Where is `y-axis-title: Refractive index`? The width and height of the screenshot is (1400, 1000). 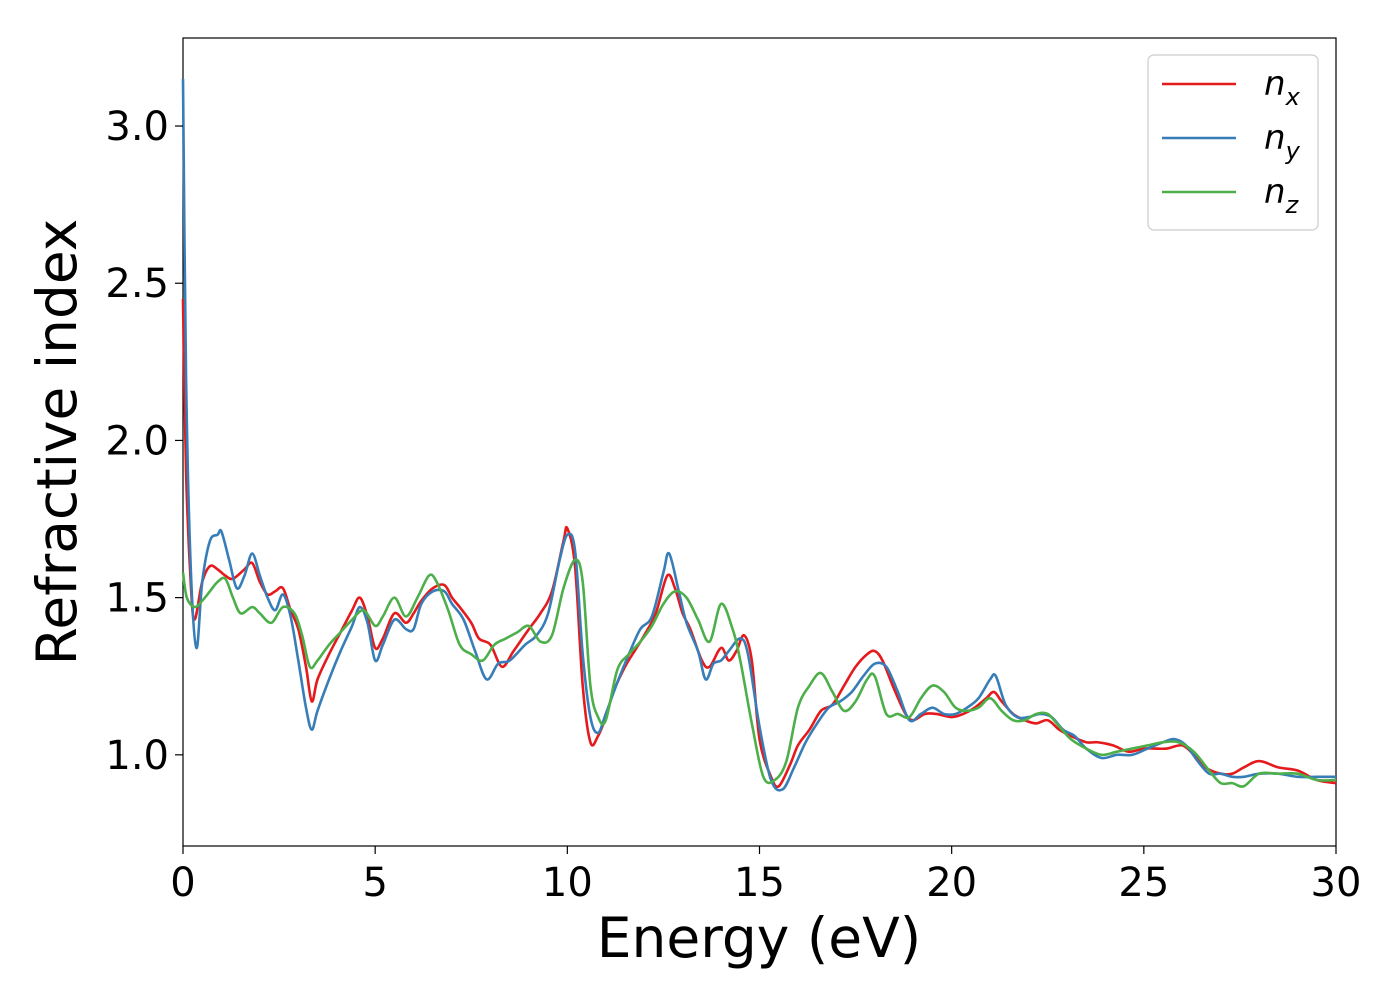
y-axis-title: Refractive index is located at coordinates (57, 442).